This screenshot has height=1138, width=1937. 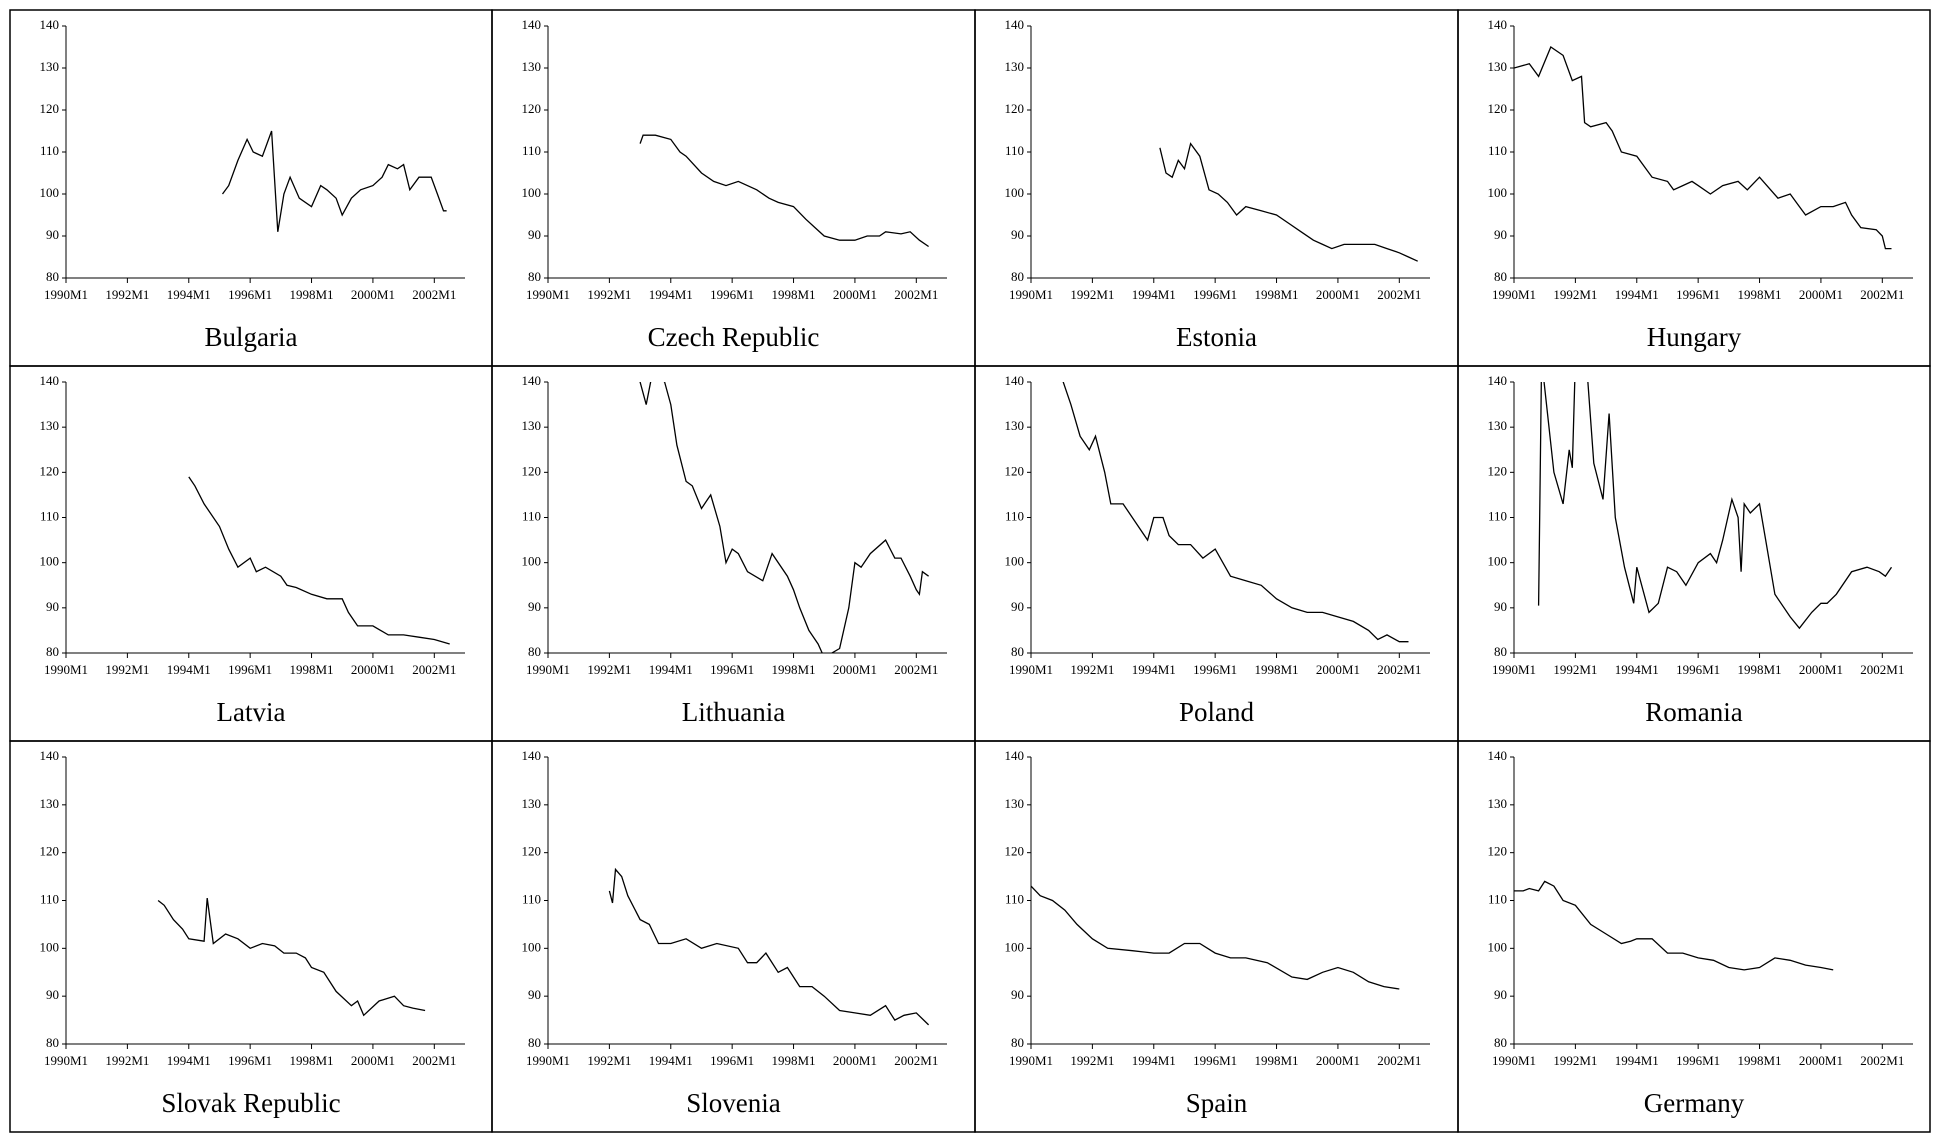 What do you see at coordinates (251, 712) in the screenshot?
I see `panel-title: Latvia` at bounding box center [251, 712].